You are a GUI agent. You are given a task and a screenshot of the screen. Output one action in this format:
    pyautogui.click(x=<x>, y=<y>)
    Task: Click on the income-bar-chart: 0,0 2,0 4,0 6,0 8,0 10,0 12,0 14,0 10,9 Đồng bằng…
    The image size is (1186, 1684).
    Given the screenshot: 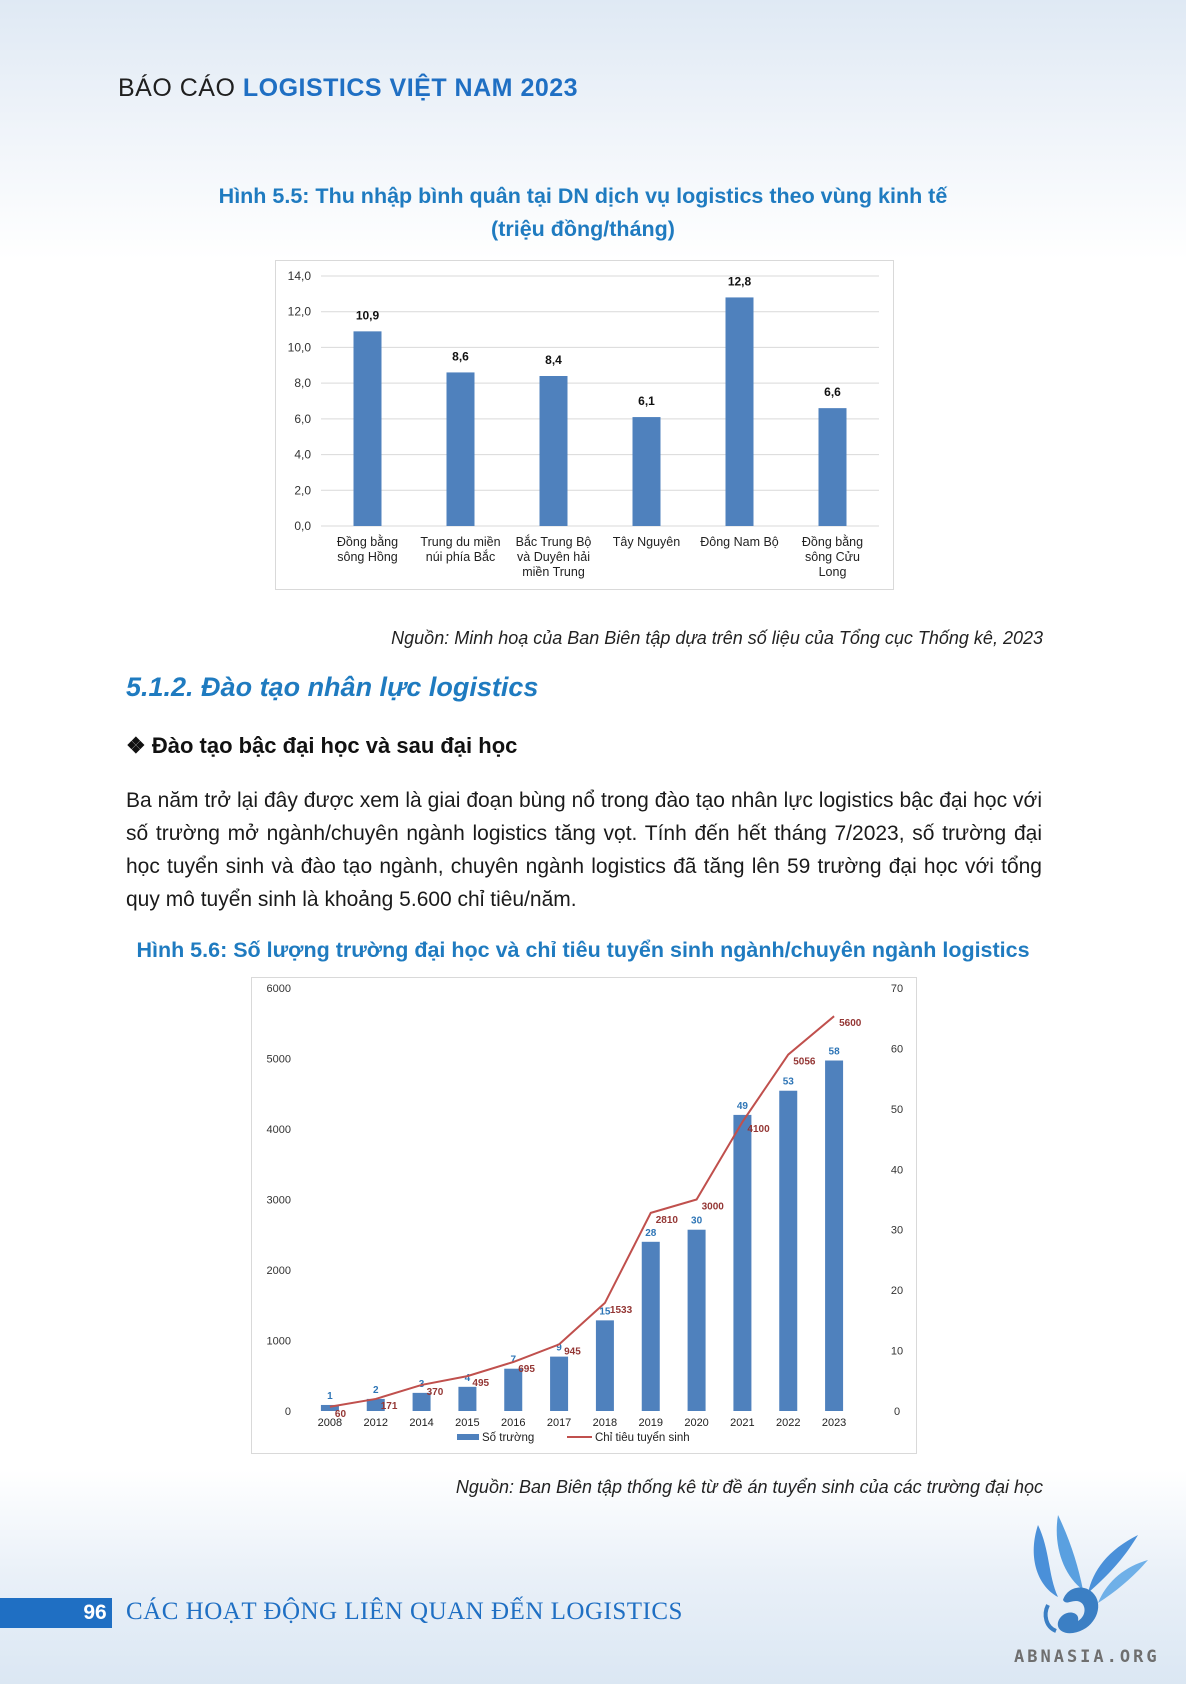 What is the action you would take?
    pyautogui.click(x=583, y=424)
    